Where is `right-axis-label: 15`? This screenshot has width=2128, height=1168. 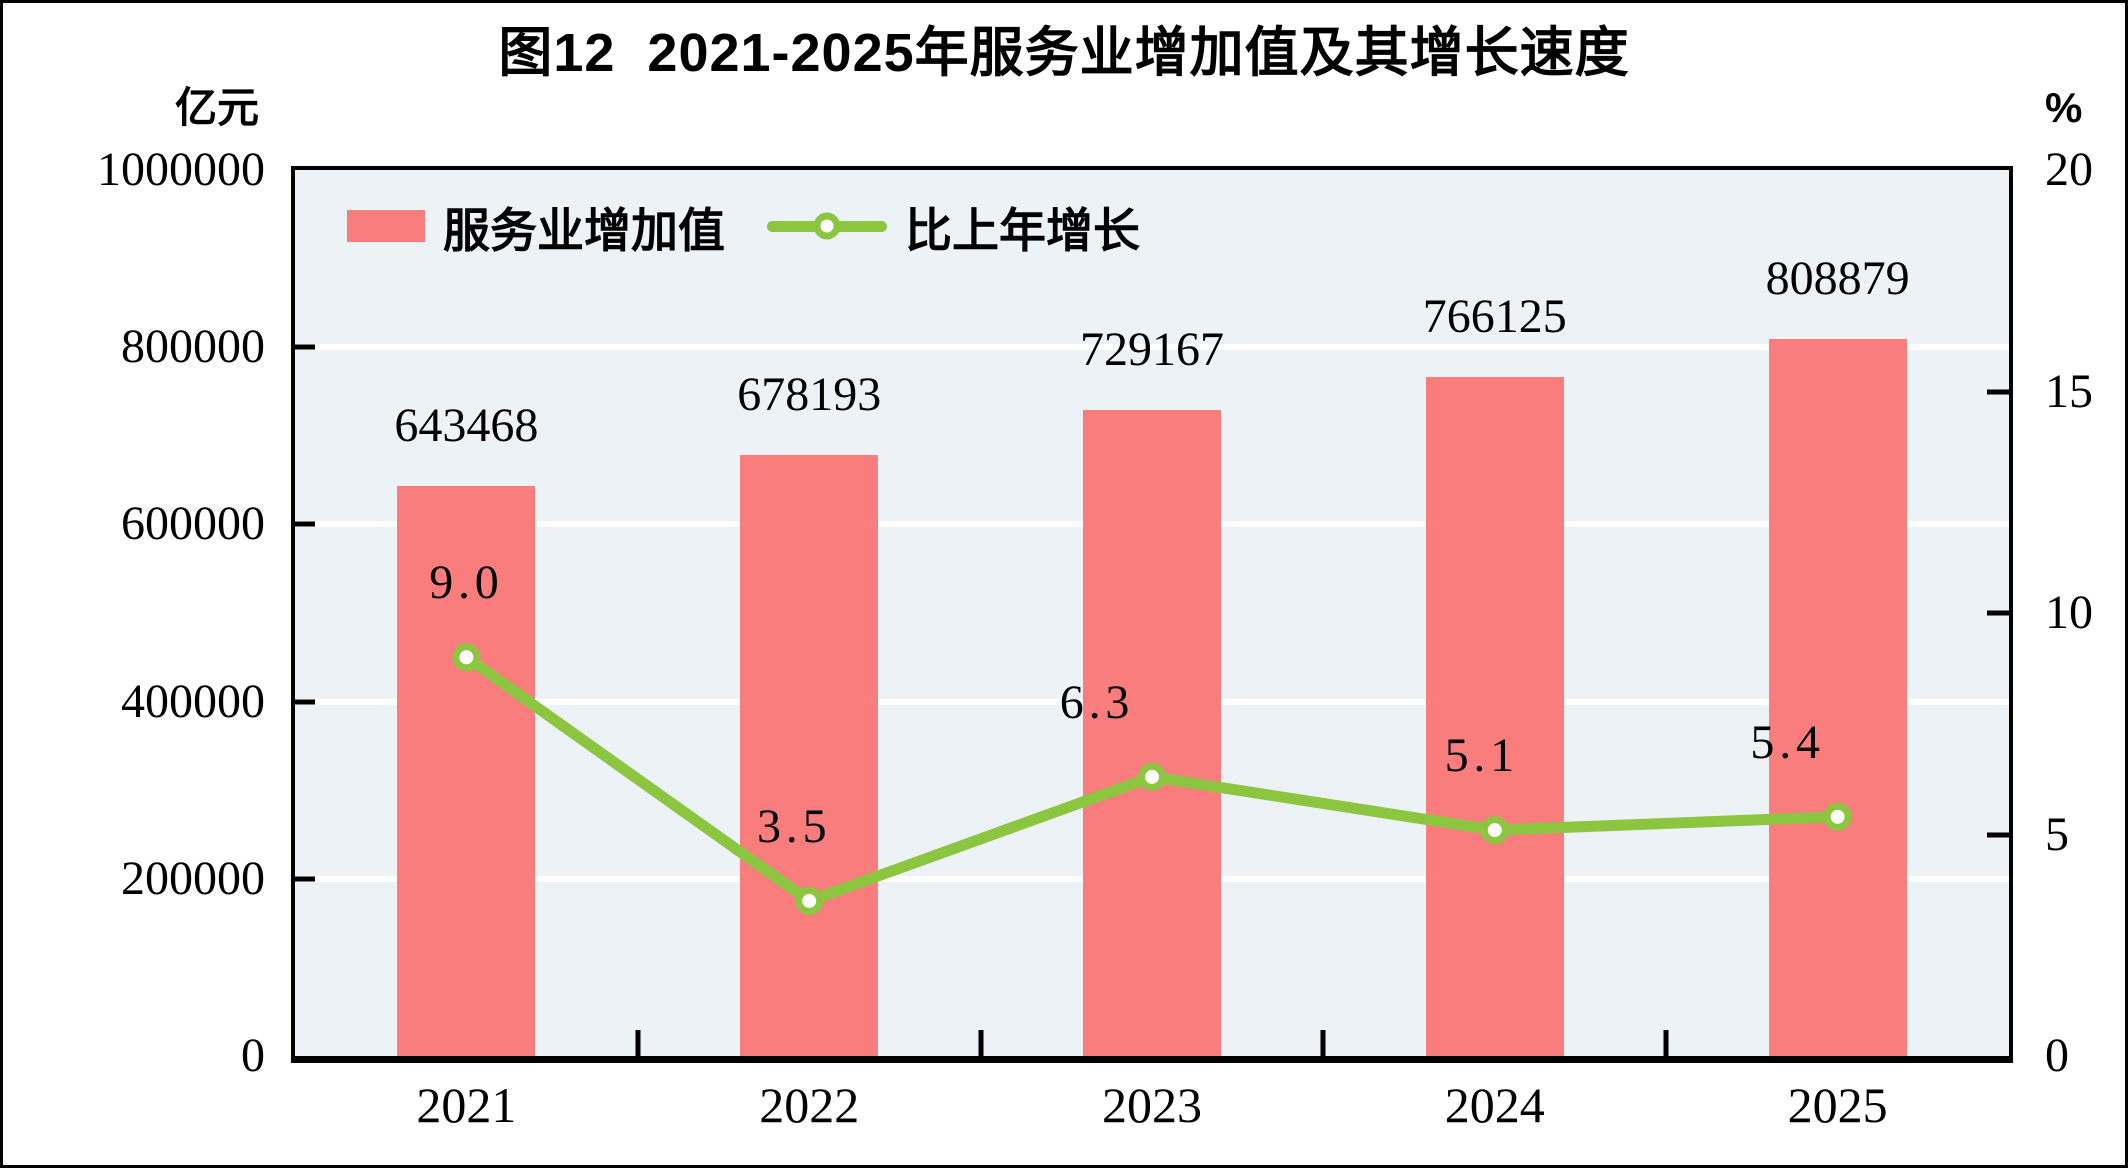
right-axis-label: 15 is located at coordinates (2069, 391).